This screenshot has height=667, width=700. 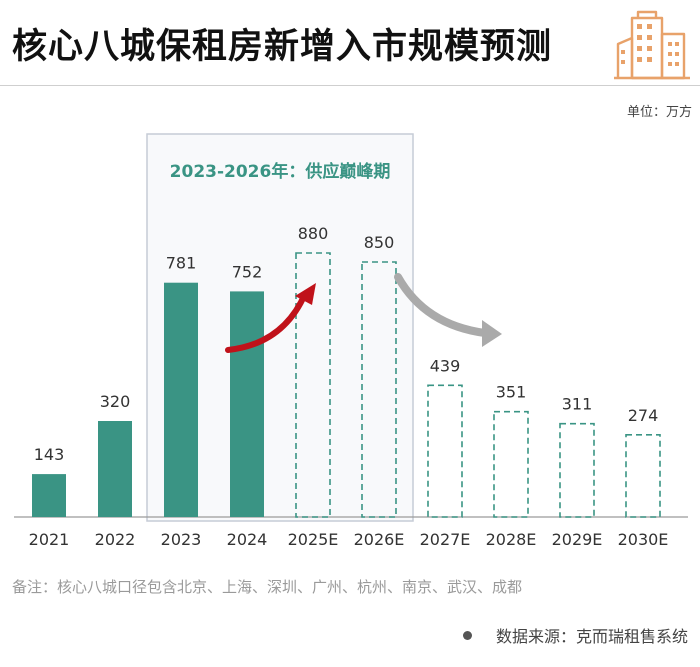 What do you see at coordinates (445, 365) in the screenshot?
I see `data-label-2027E: 439` at bounding box center [445, 365].